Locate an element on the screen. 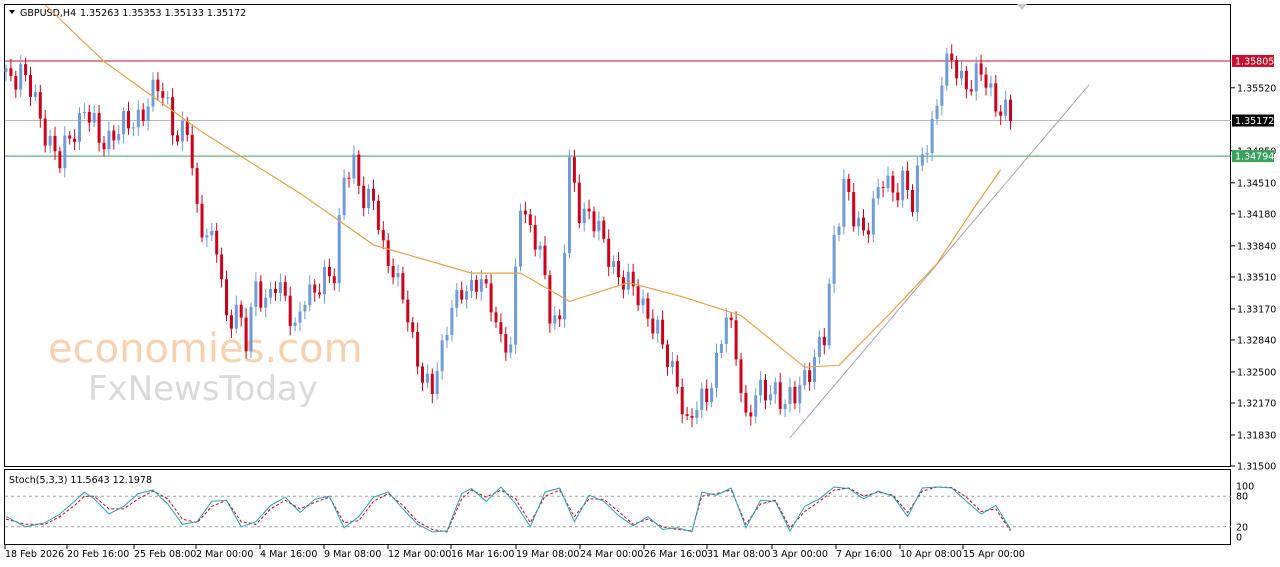 The image size is (1280, 567). chevron-down-icon is located at coordinates (12, 12).